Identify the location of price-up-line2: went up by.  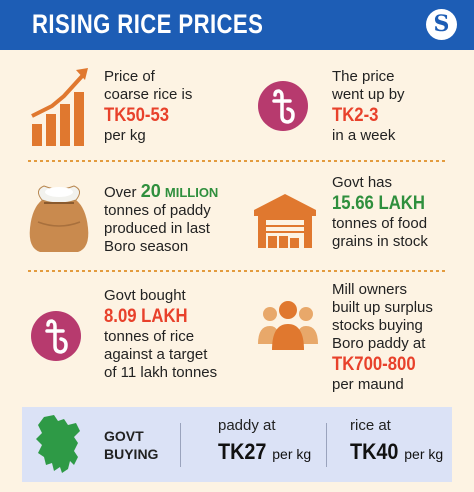
(368, 94).